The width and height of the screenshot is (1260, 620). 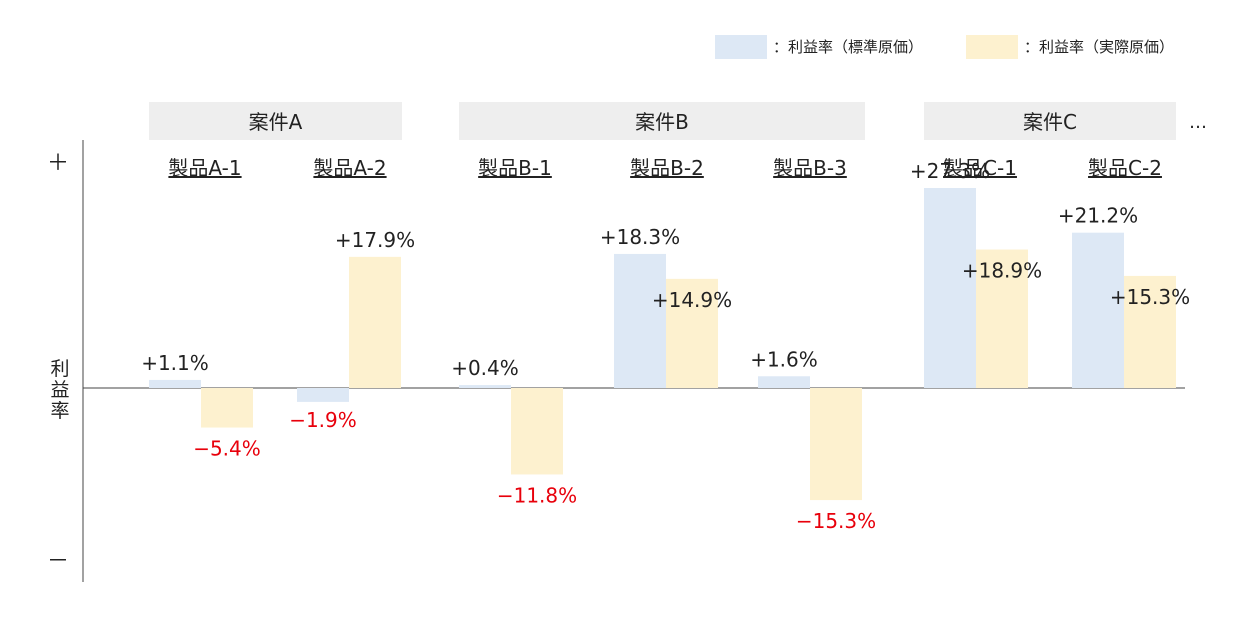 What do you see at coordinates (59, 411) in the screenshot?
I see `y-axis-title: 率` at bounding box center [59, 411].